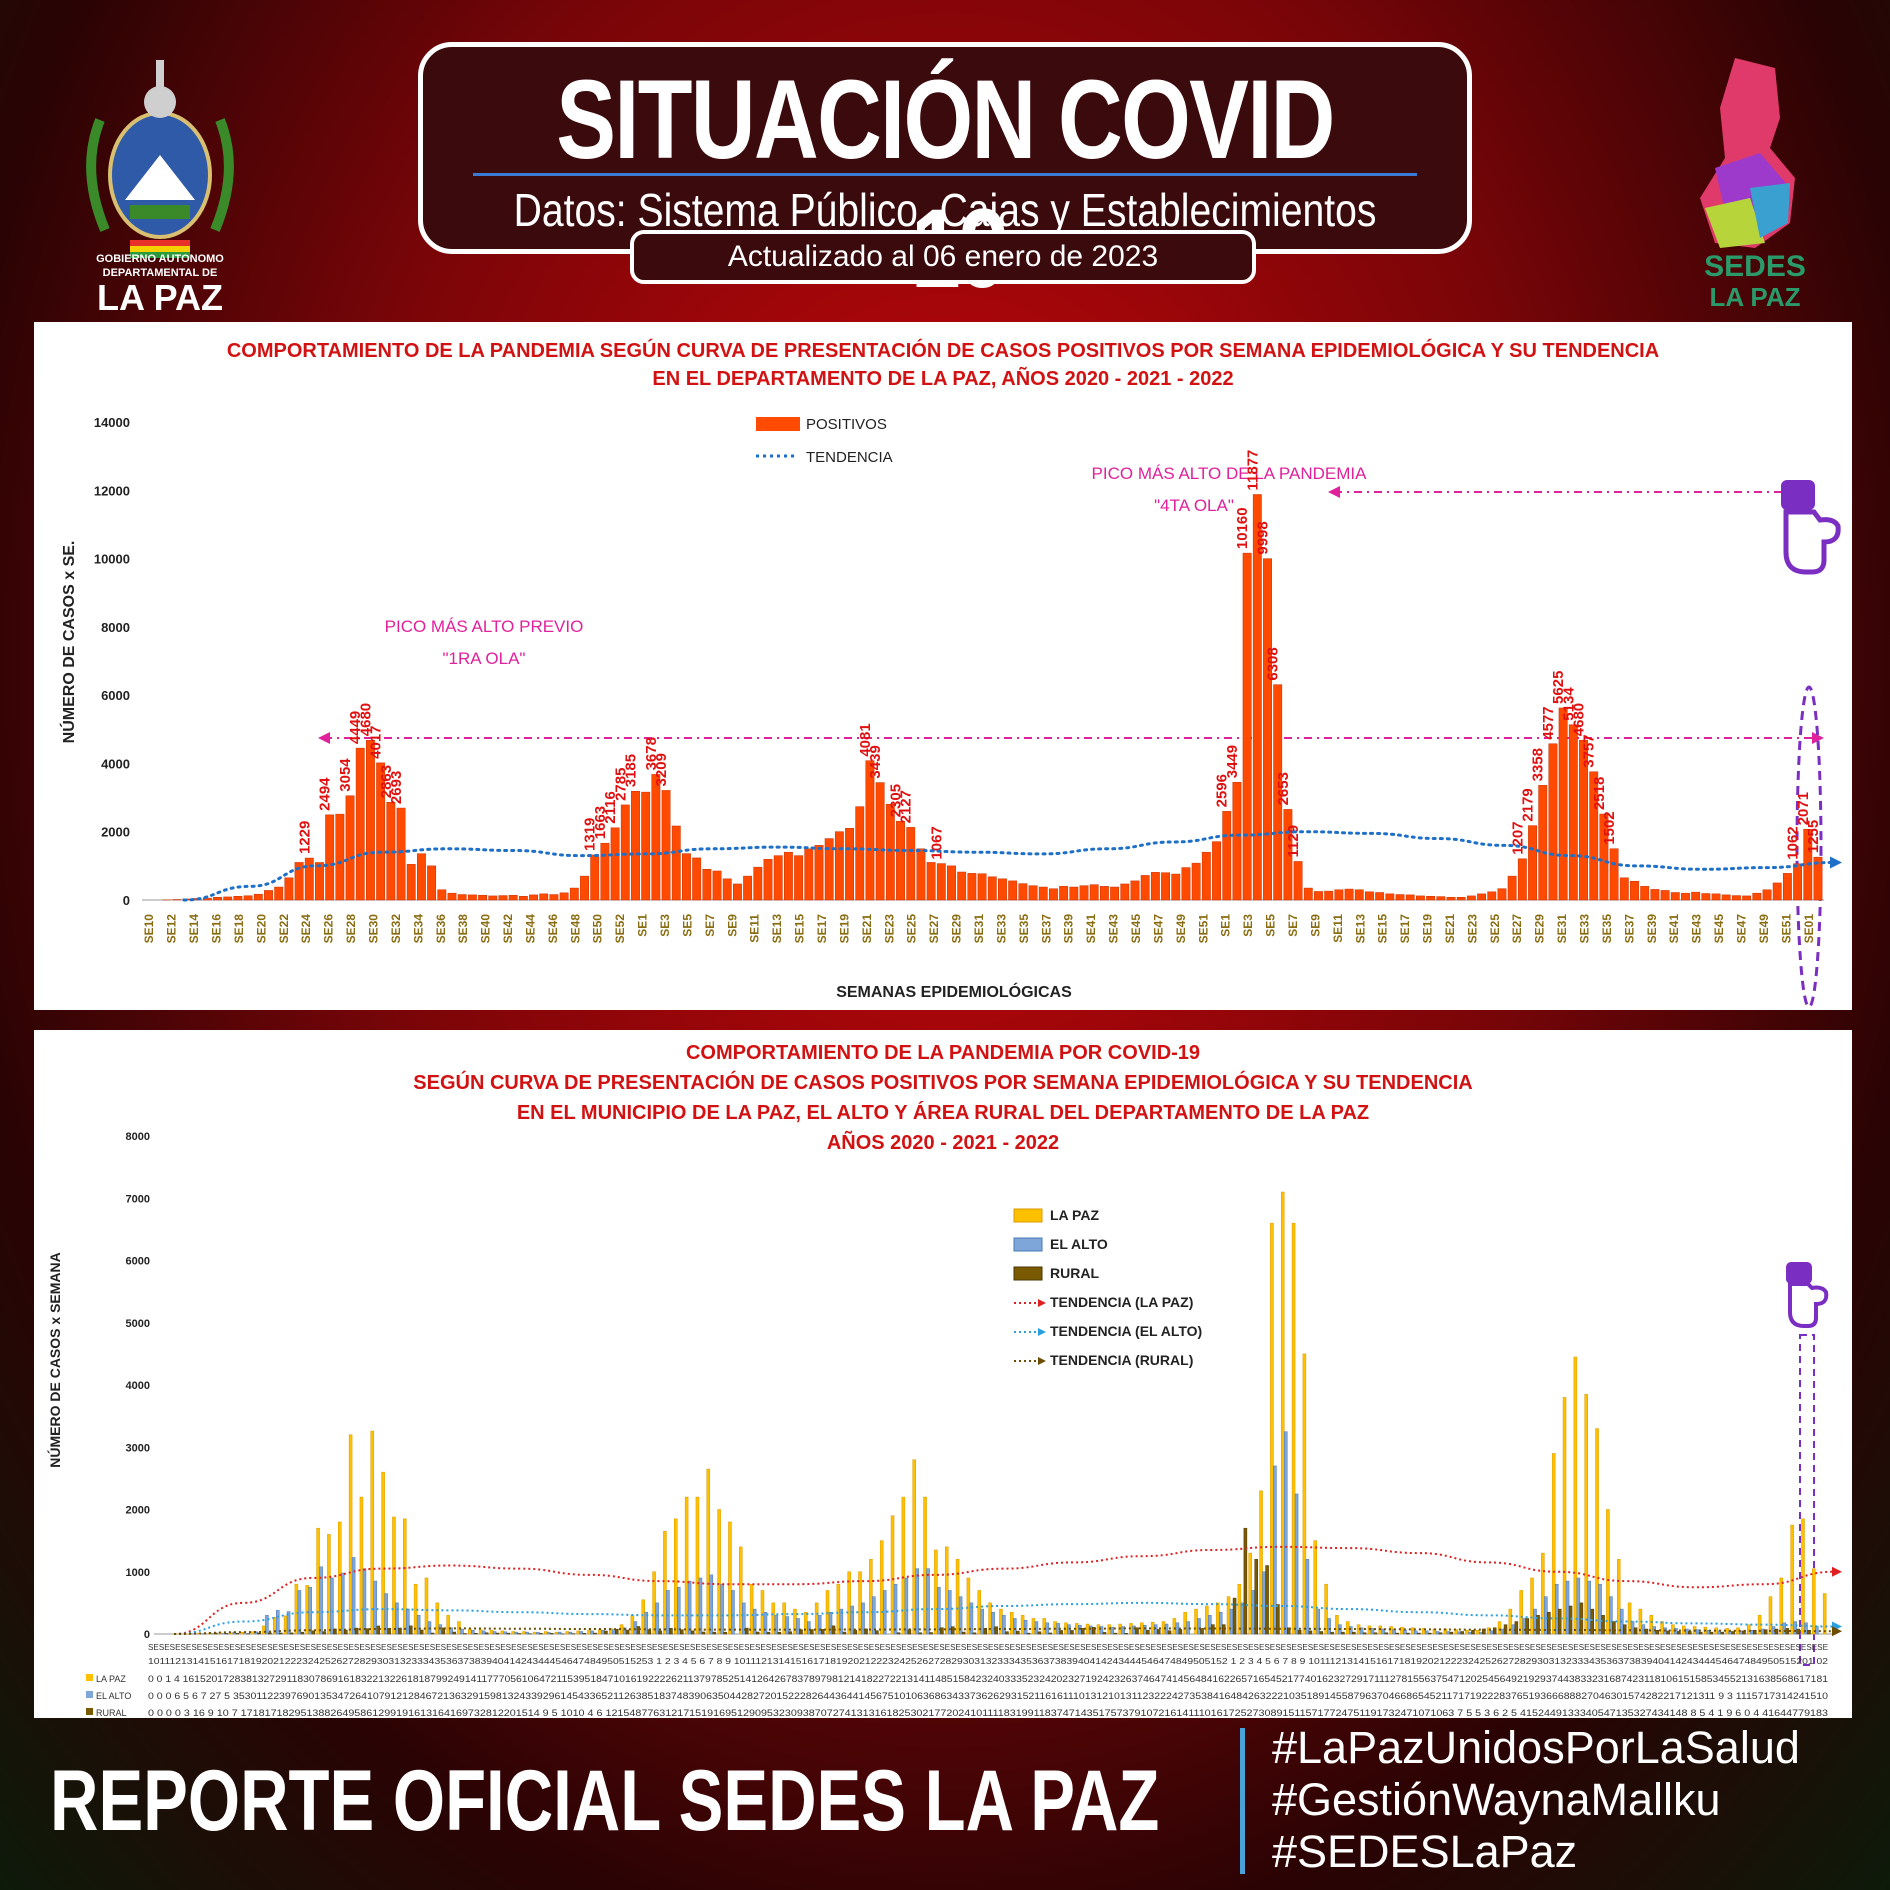 Image resolution: width=1890 pixels, height=1890 pixels. Describe the element at coordinates (610, 807) in the screenshot. I see `chart1-data-label: 2116` at that location.